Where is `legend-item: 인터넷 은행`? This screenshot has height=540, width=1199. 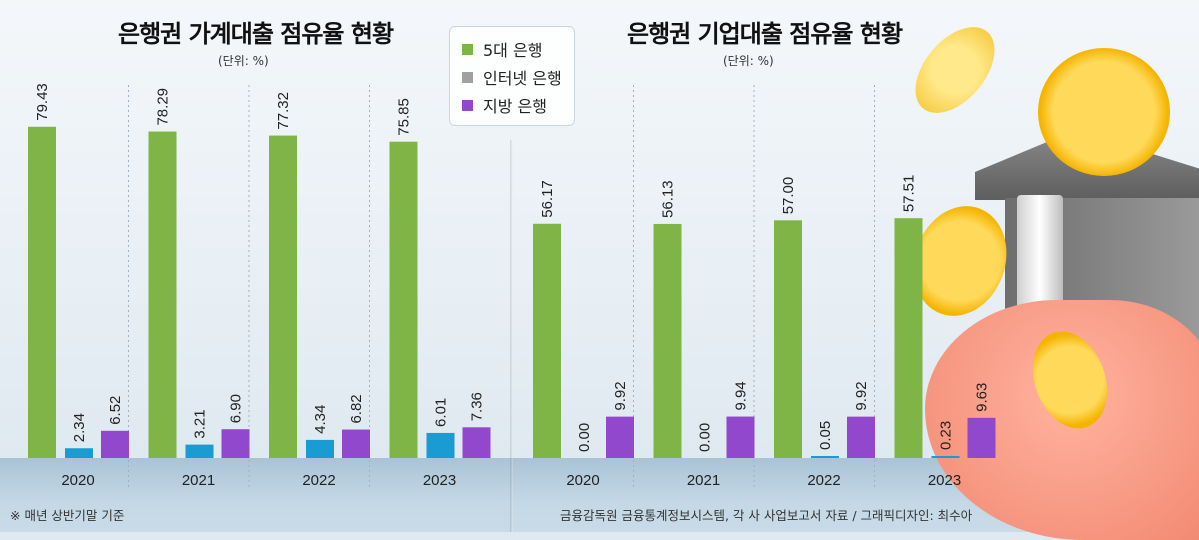 legend-item: 인터넷 은행 is located at coordinates (512, 77).